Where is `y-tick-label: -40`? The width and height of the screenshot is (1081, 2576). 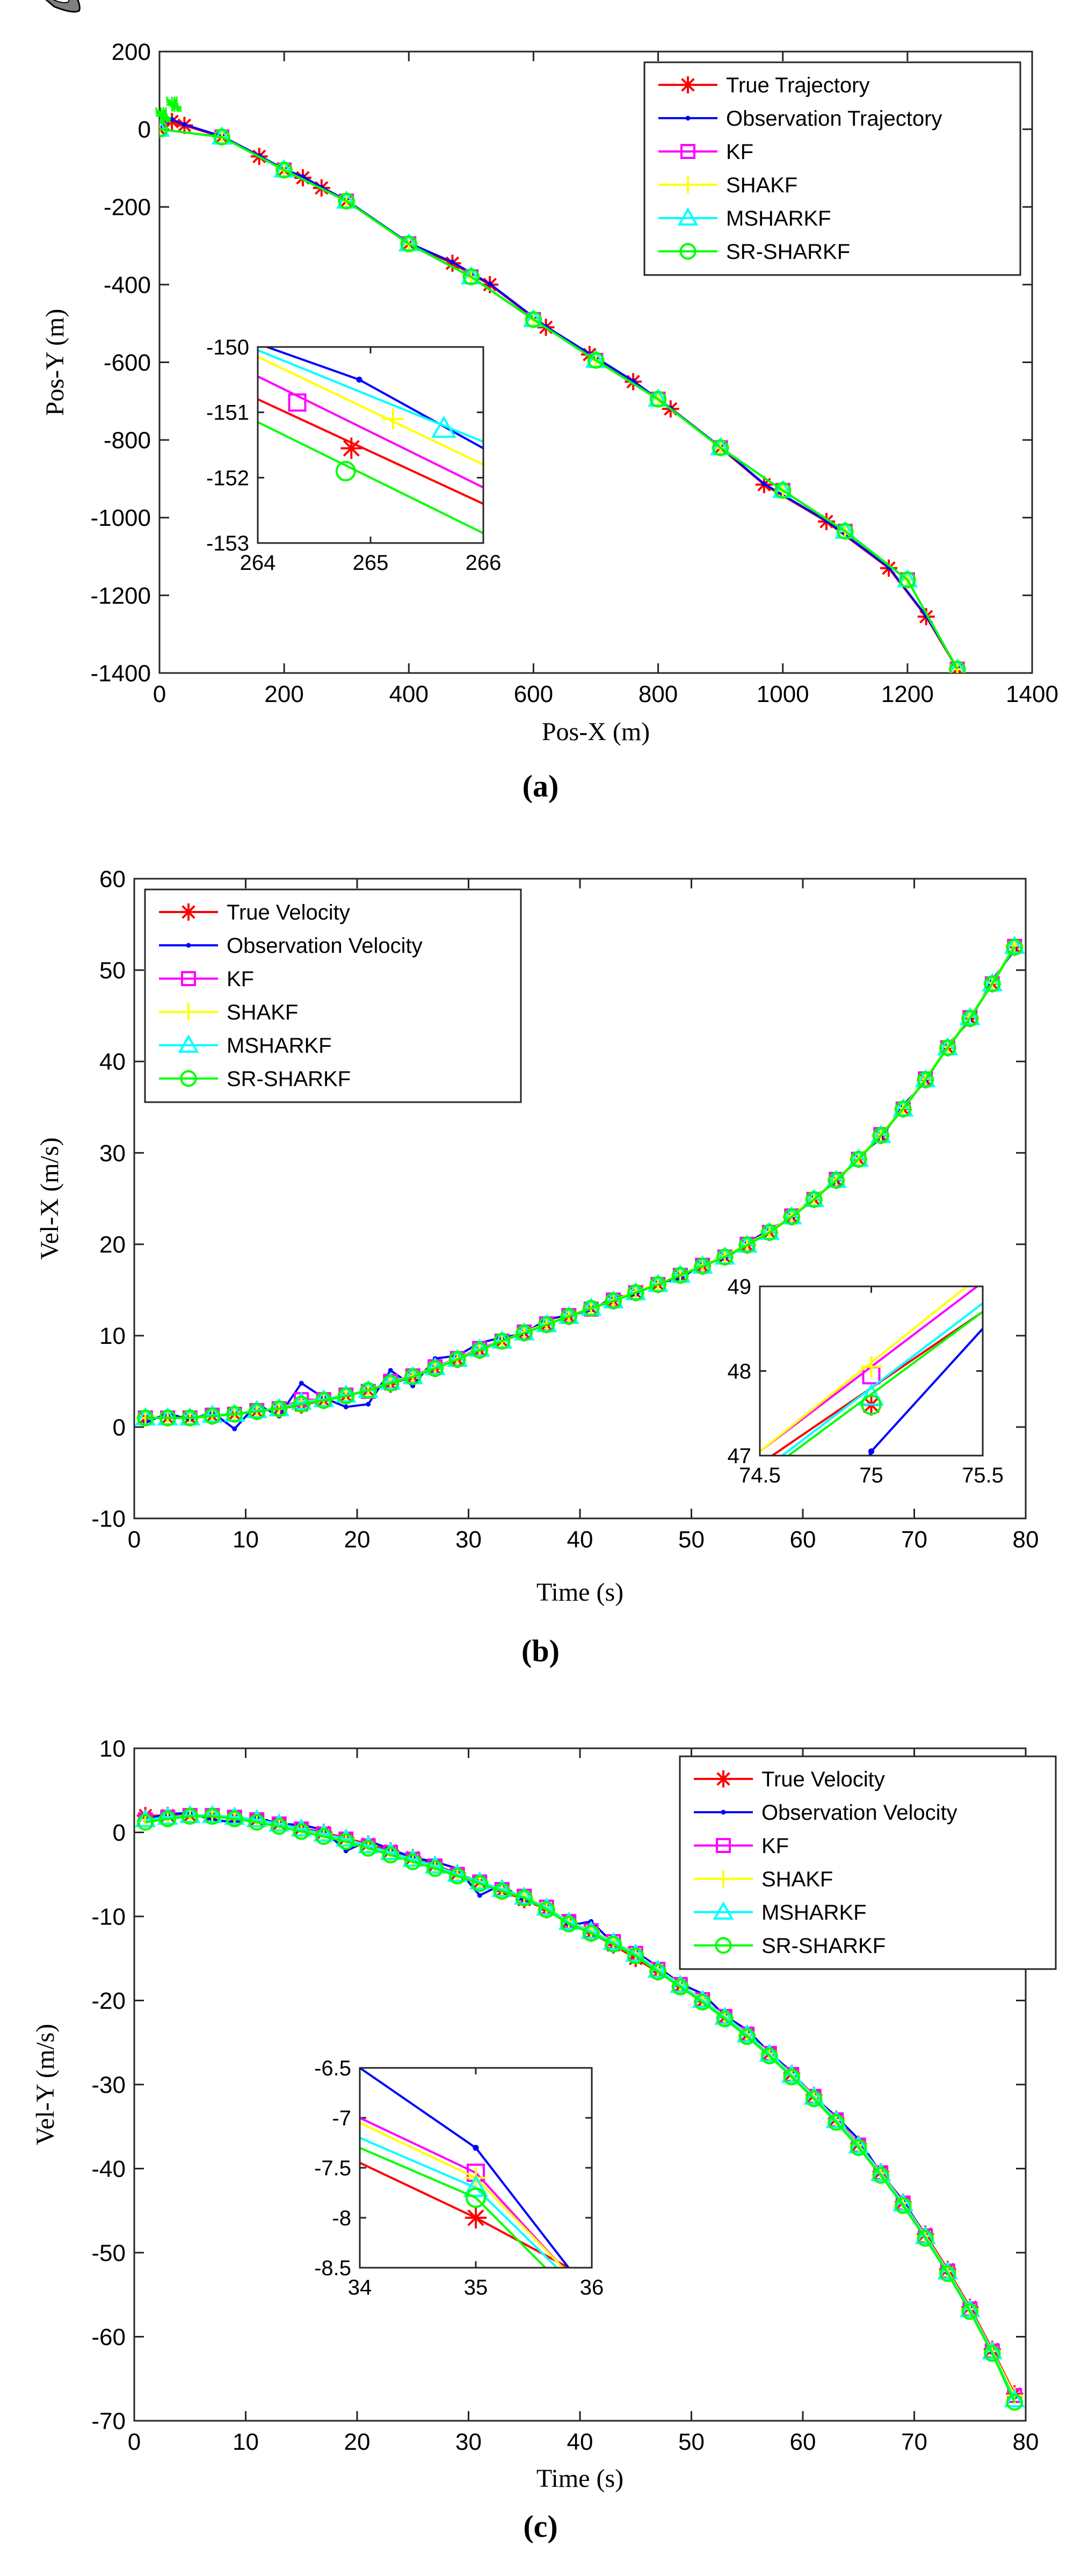 y-tick-label: -40 is located at coordinates (108, 2169).